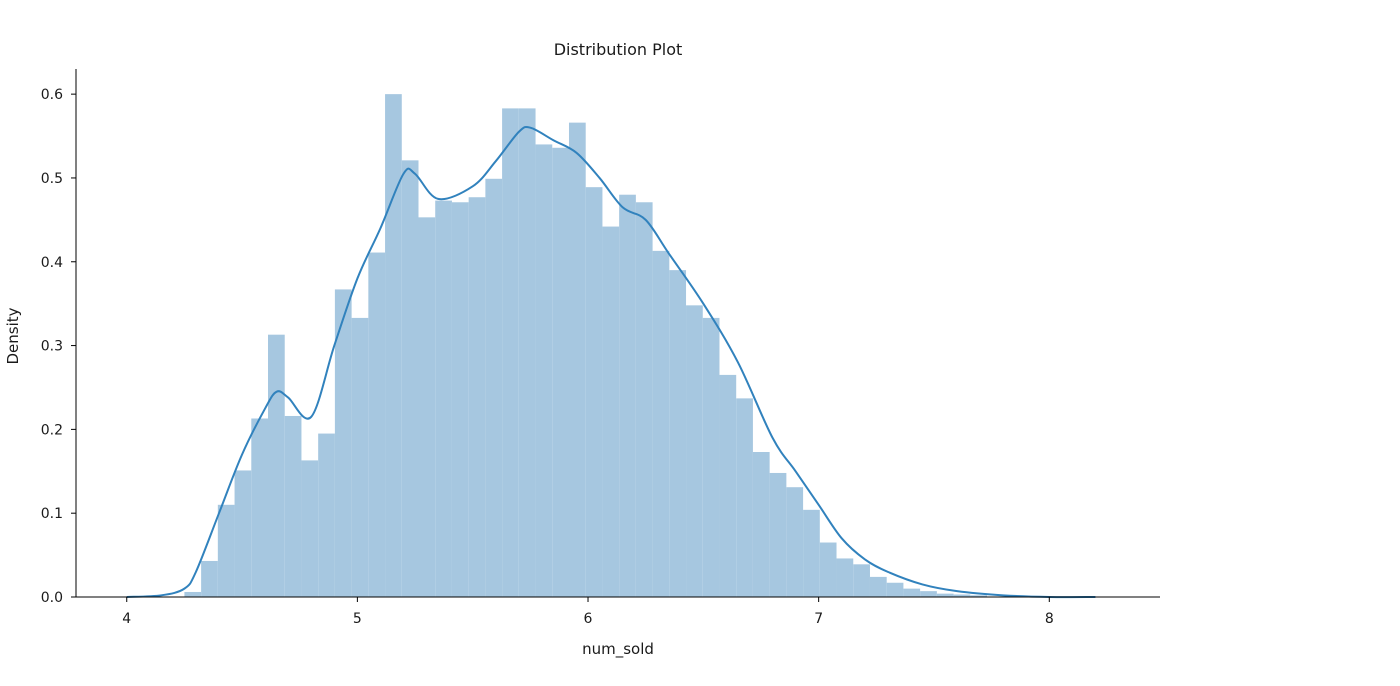 The image size is (1400, 686). What do you see at coordinates (52, 514) in the screenshot?
I see `y-tick-label: 0.1` at bounding box center [52, 514].